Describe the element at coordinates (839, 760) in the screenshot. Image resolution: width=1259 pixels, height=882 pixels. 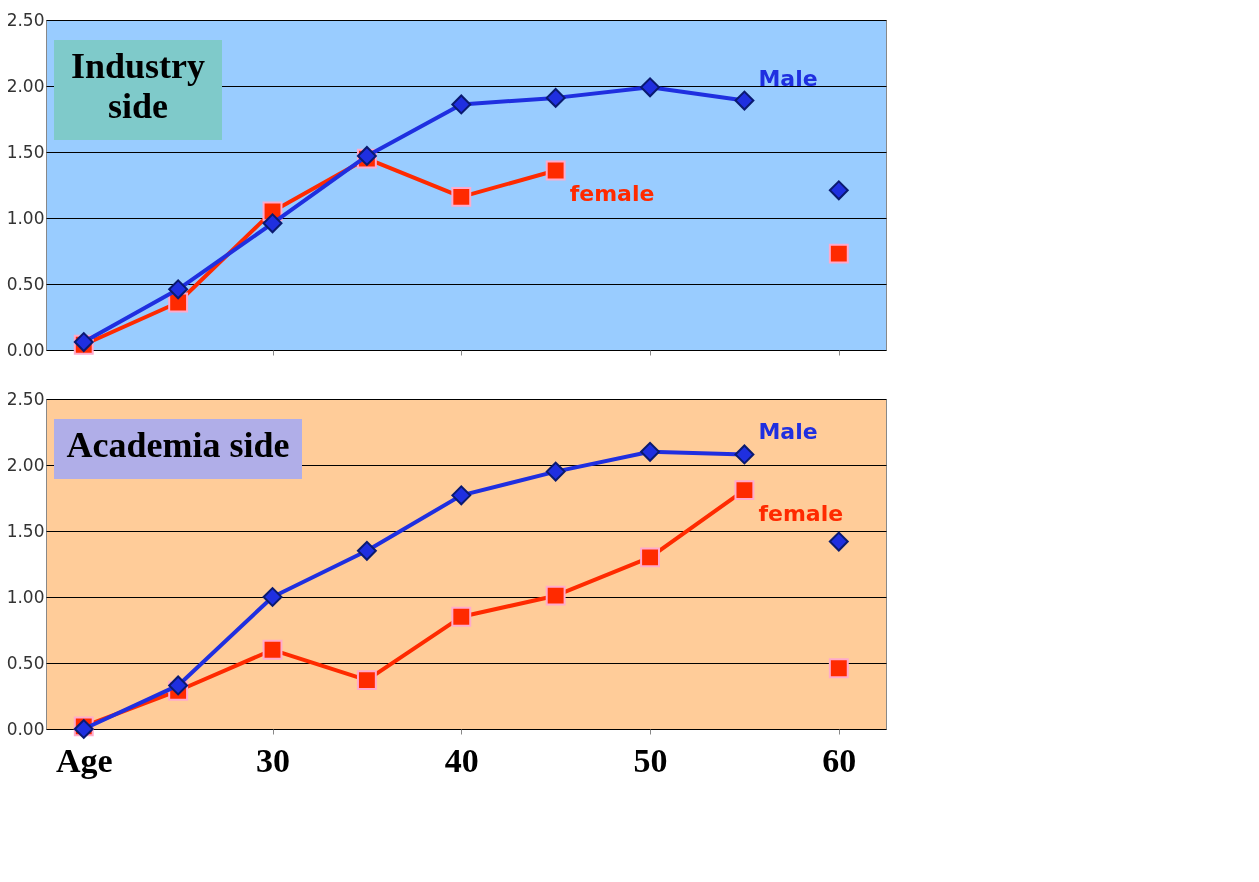
I see `x-tick-label: 60` at that location.